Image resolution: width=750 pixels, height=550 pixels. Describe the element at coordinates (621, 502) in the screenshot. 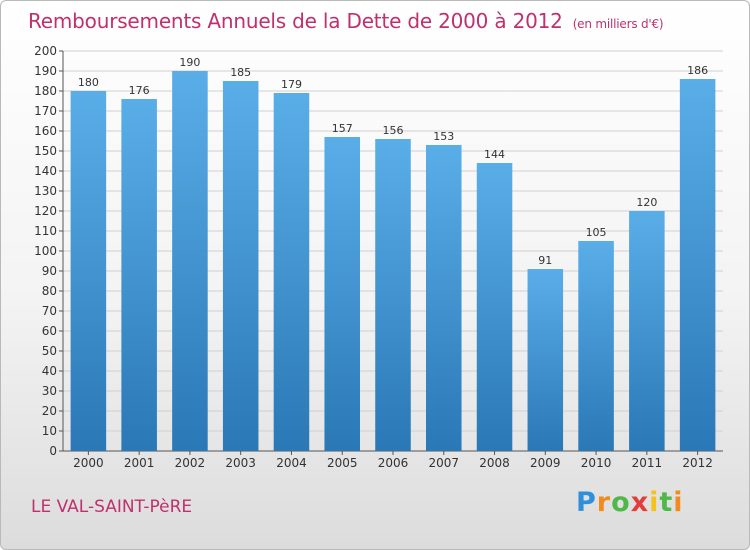

I see `logo-letter: o` at that location.